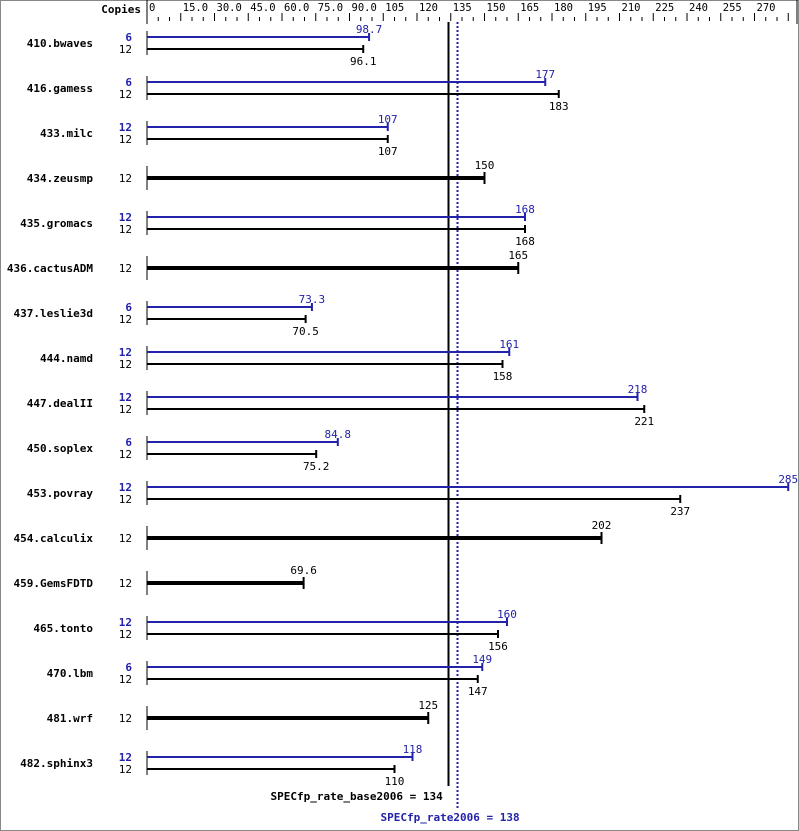 The image size is (799, 831). I want to click on tick-label: 150, so click(496, 8).